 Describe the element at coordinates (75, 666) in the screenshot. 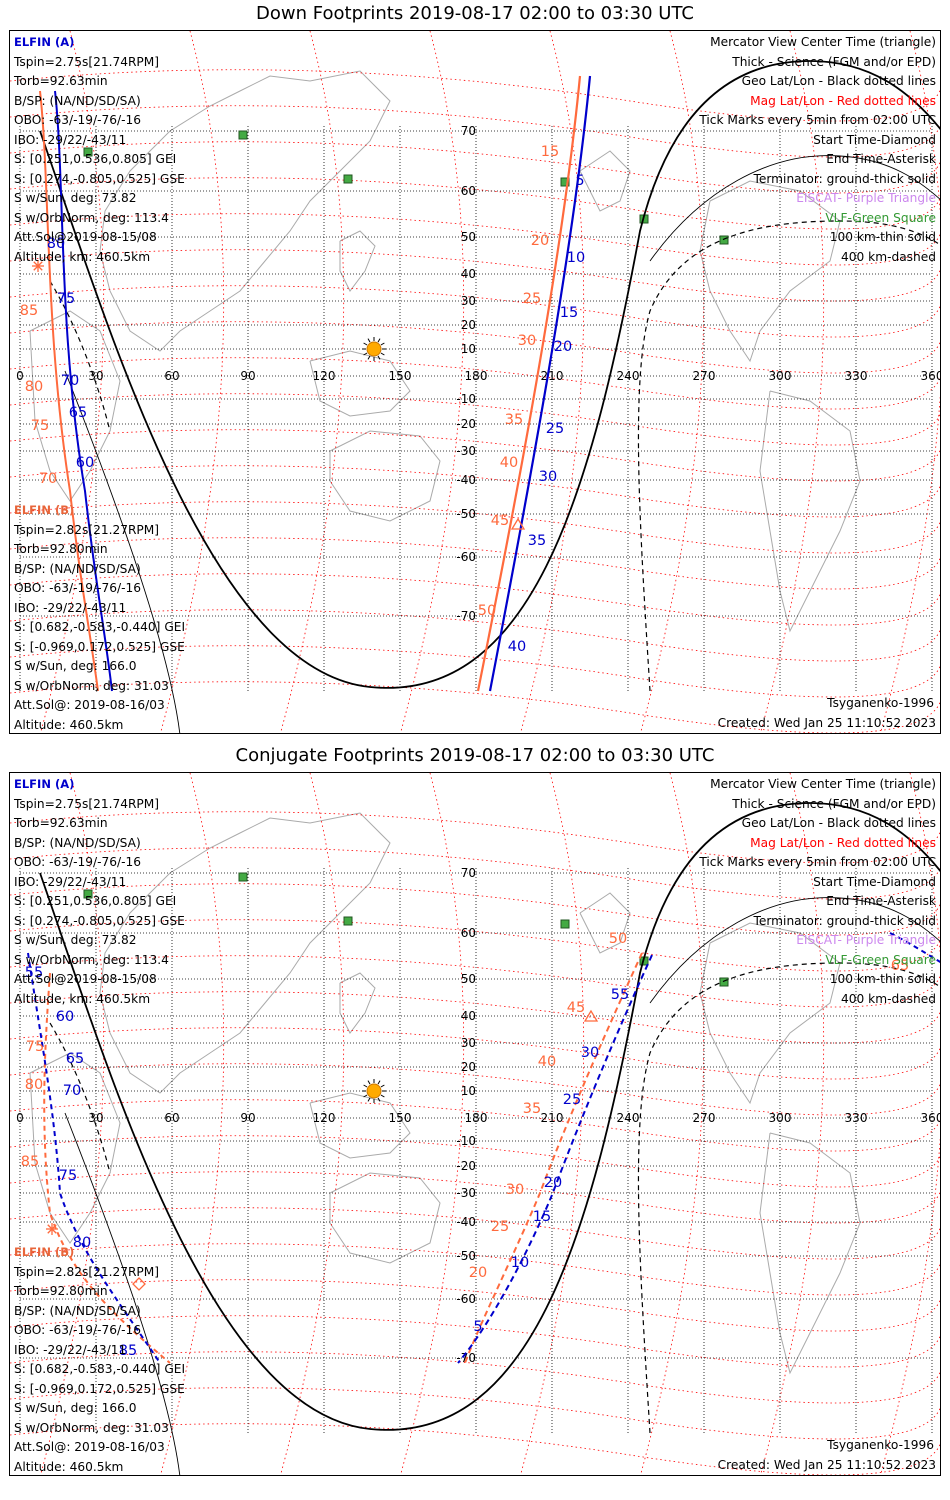

I see `info-line: S w/Sun, deg: 166.0` at that location.